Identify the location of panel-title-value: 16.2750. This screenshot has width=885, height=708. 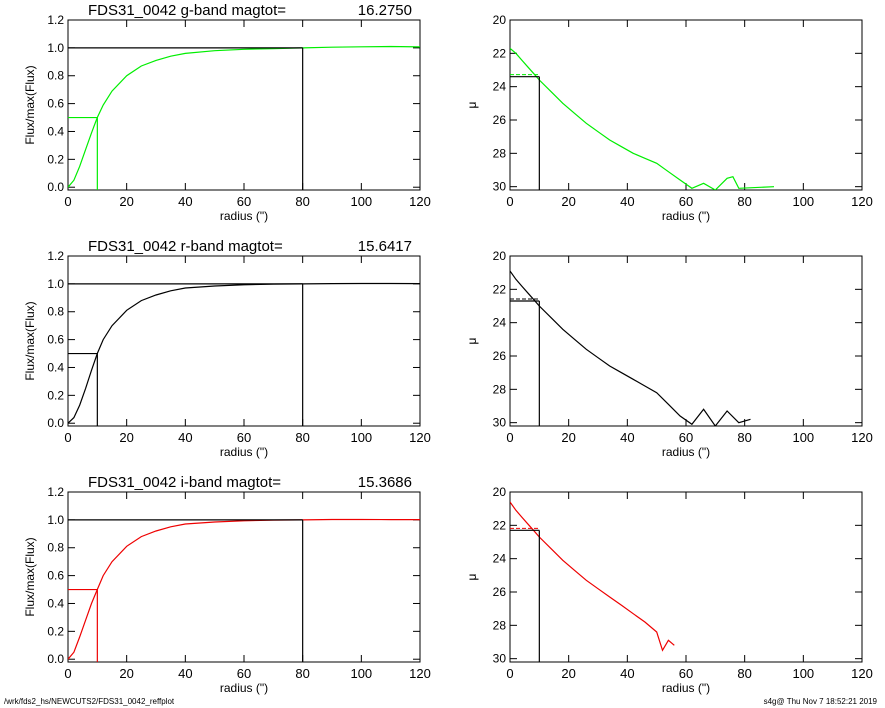
(385, 10).